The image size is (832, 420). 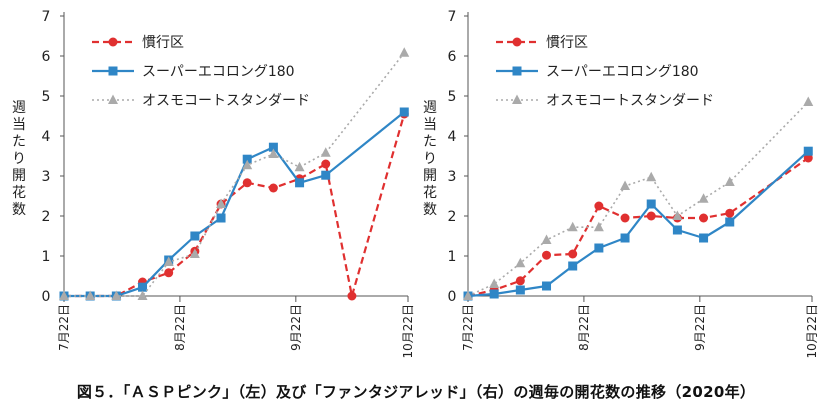 I want to click on y-axis-label-char: 数, so click(x=19, y=210).